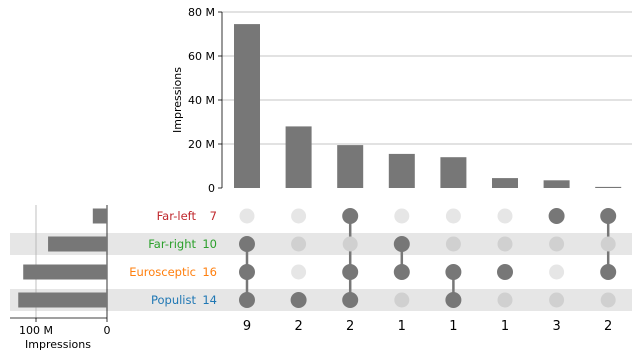 Image resolution: width=632 pixels, height=354 pixels. Describe the element at coordinates (107, 330) in the screenshot. I see `set-axis-tick-label: 0` at that location.